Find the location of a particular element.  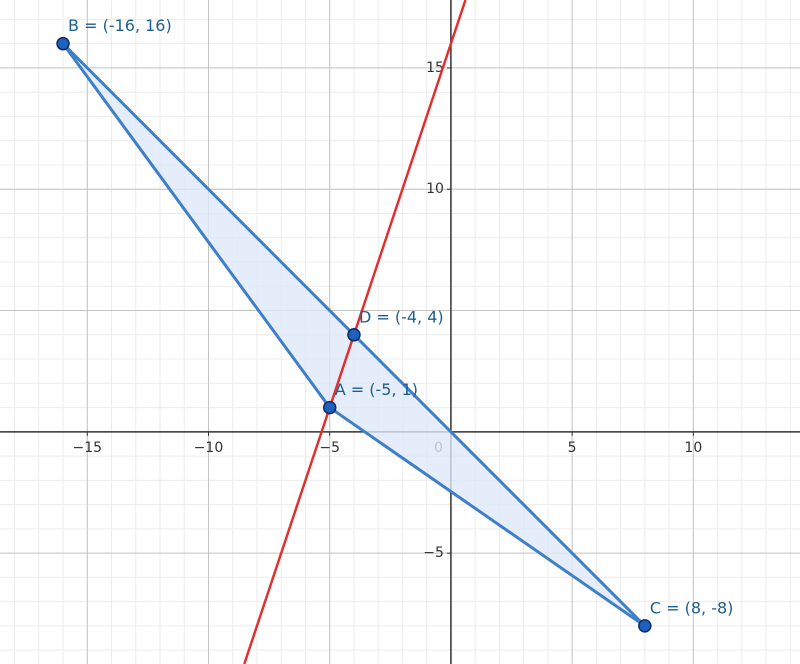

point-label: D = (-4, 4) is located at coordinates (401, 316).